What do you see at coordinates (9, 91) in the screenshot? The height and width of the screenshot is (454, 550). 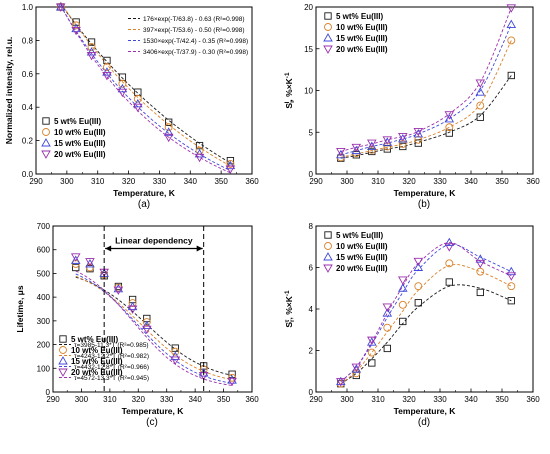 I see `y-axis-label: Normalized intensity, rel.u.` at bounding box center [9, 91].